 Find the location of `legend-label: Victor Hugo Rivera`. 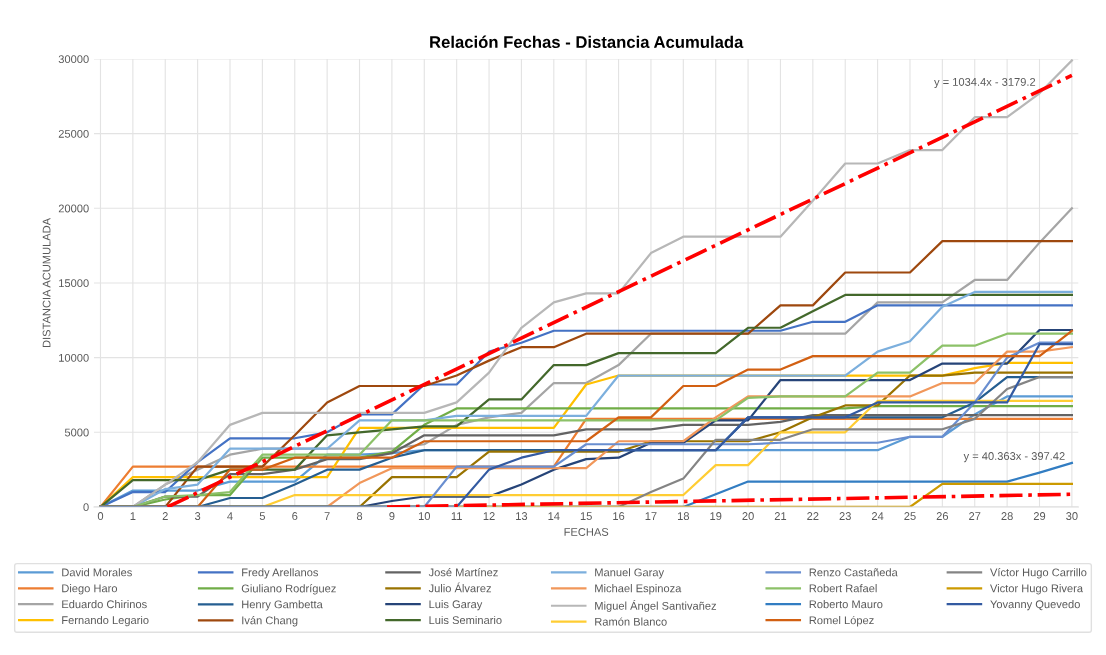

legend-label: Victor Hugo Rivera is located at coordinates (1037, 589).